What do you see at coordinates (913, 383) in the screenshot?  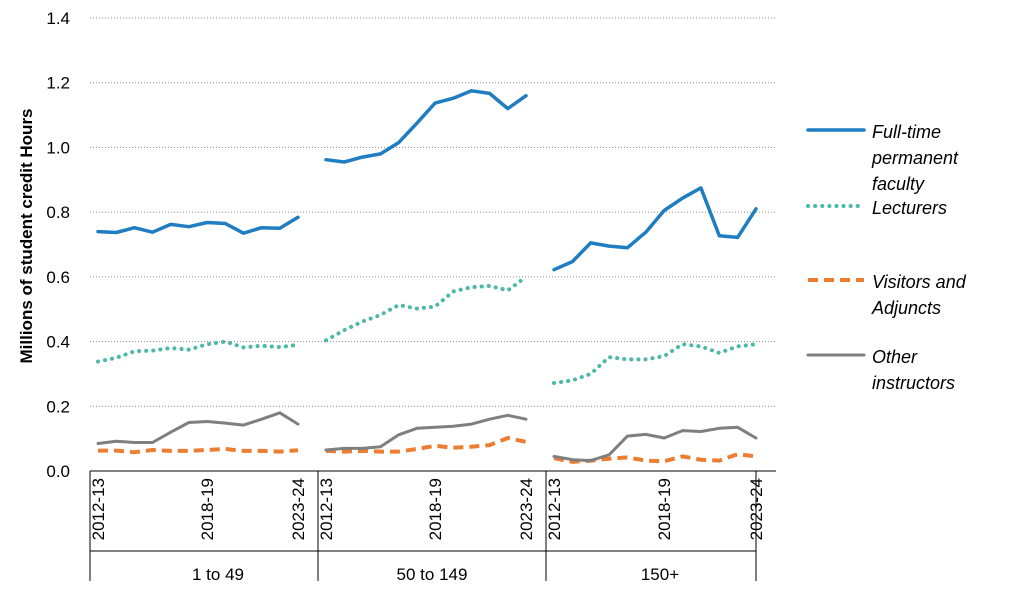 I see `legend-label: instructors` at bounding box center [913, 383].